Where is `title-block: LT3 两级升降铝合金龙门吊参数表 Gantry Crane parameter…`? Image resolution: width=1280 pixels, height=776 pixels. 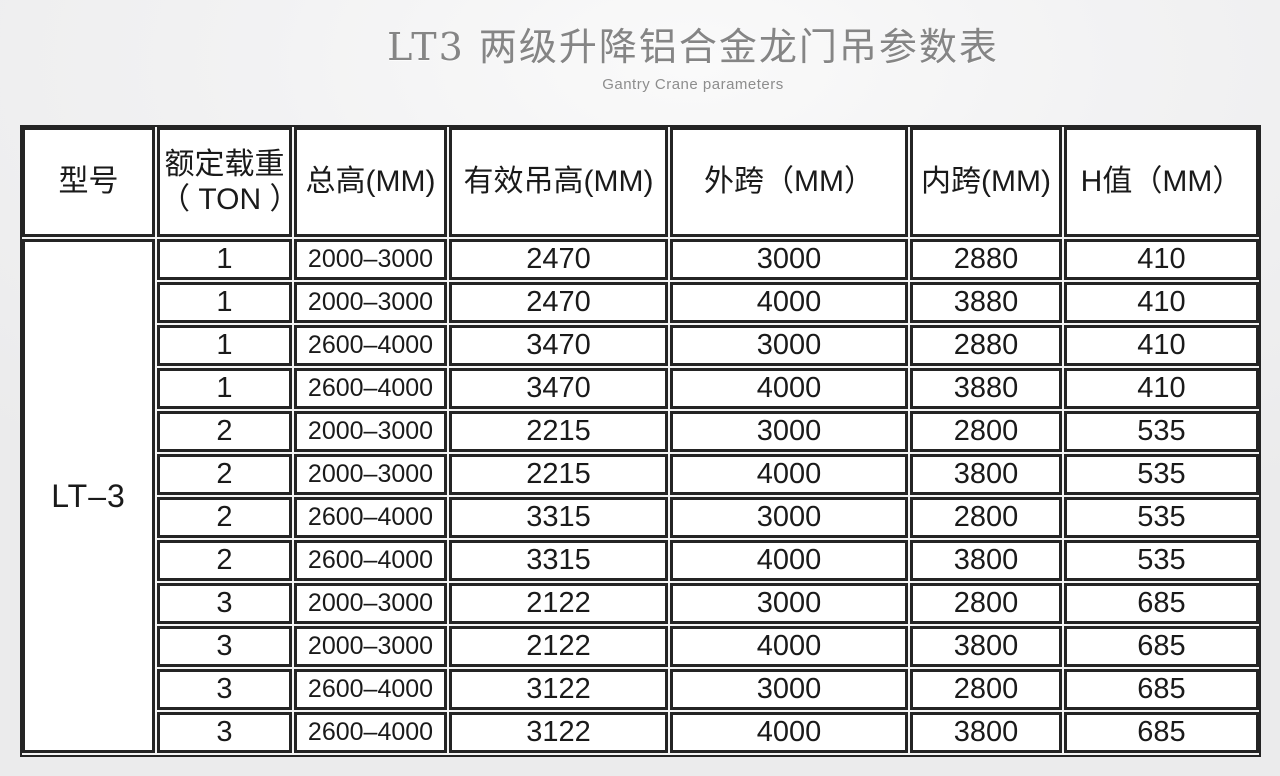 title-block: LT3 两级升降铝合金龙门吊参数表 Gantry Crane parameter… is located at coordinates (666, 46).